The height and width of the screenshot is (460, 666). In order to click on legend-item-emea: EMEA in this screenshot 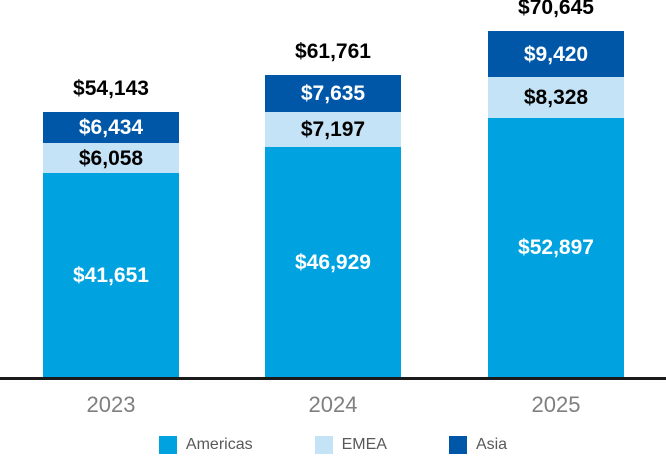, I will do `click(350, 445)`.